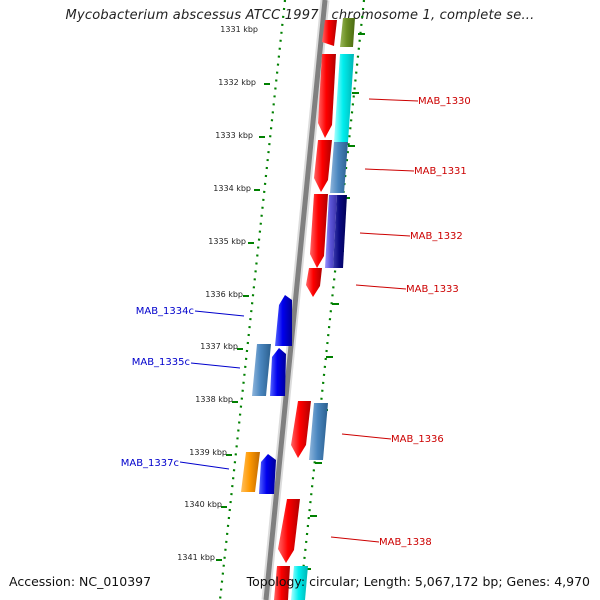 This screenshot has width=600, height=600. Describe the element at coordinates (234, 135) in the screenshot. I see `tick-label: 1333 kbp` at that location.